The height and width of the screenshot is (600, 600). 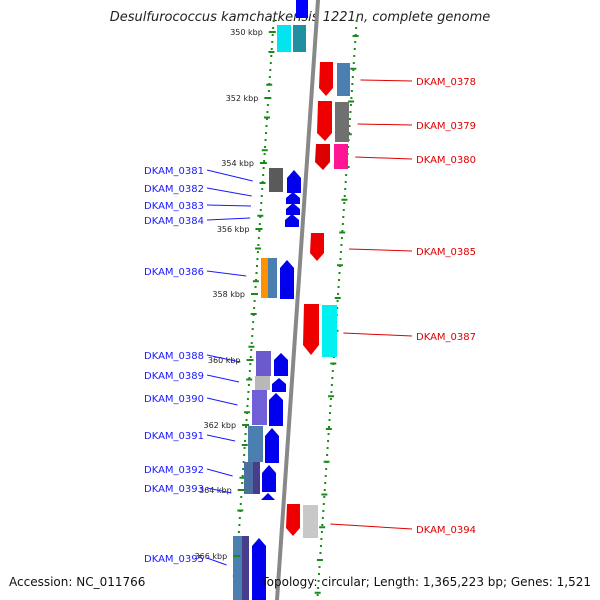 I want to click on gene-DKAM-0381-gray, so click(x=276, y=180).